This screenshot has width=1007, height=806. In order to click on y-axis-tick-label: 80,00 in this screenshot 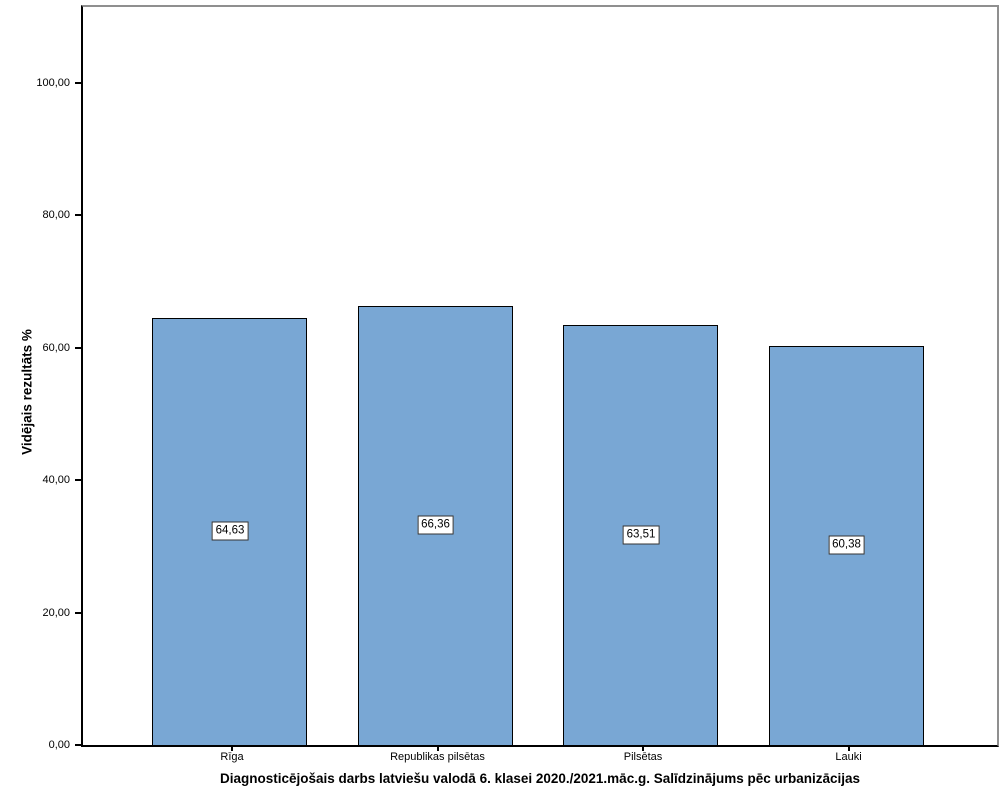, I will do `click(56, 215)`.